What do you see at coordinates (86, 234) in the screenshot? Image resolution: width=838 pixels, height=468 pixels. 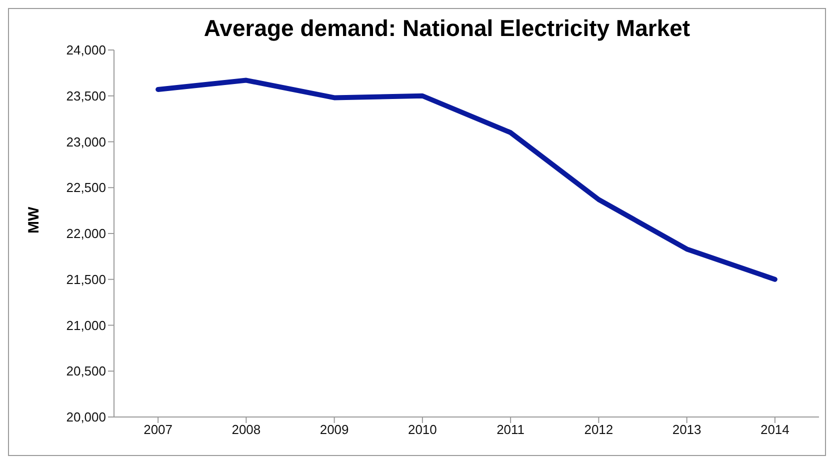 I see `y-tick-label: 22,000` at bounding box center [86, 234].